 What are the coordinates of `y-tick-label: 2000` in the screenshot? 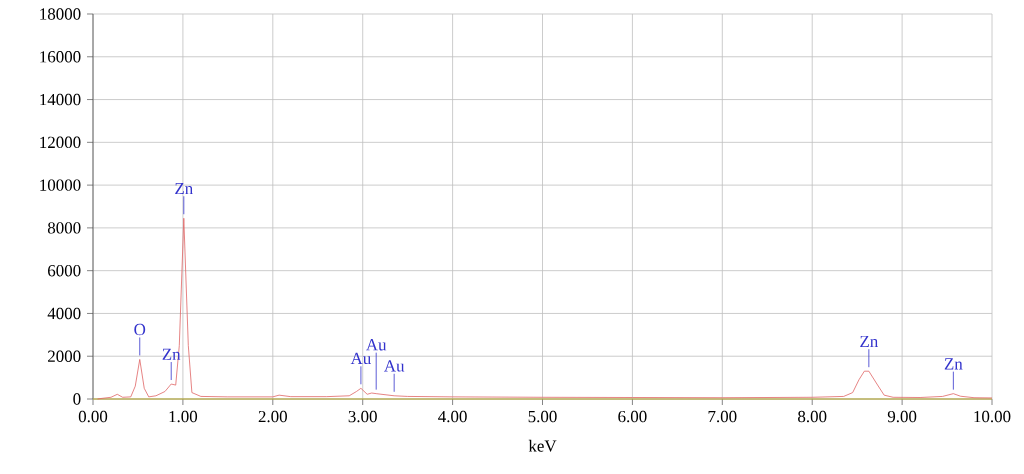 It's located at (64, 356).